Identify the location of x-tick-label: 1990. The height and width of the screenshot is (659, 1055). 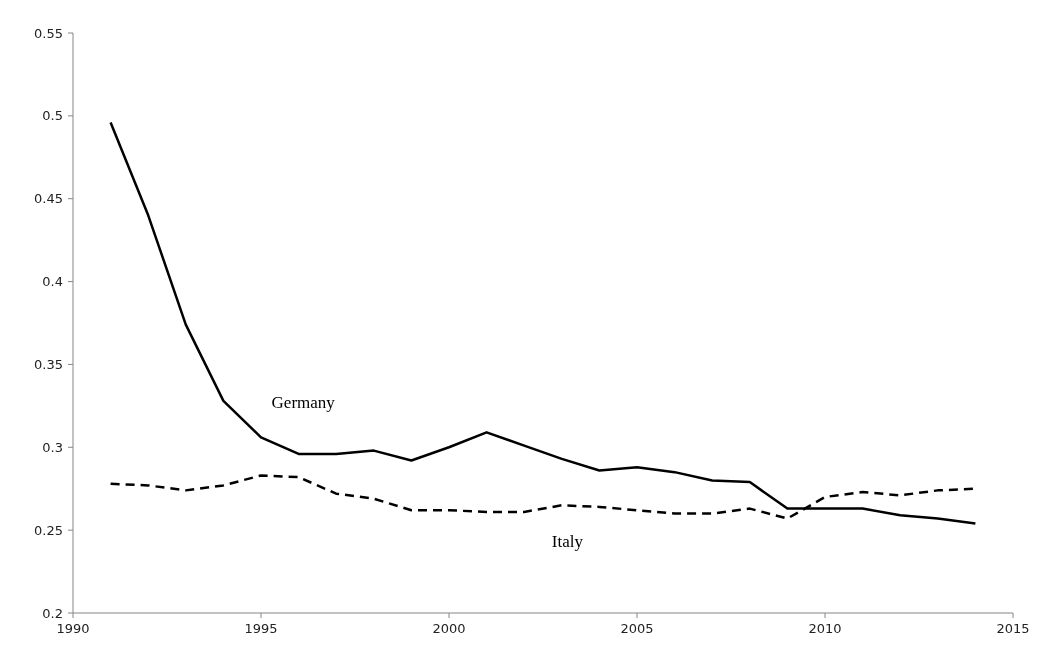
(73, 628).